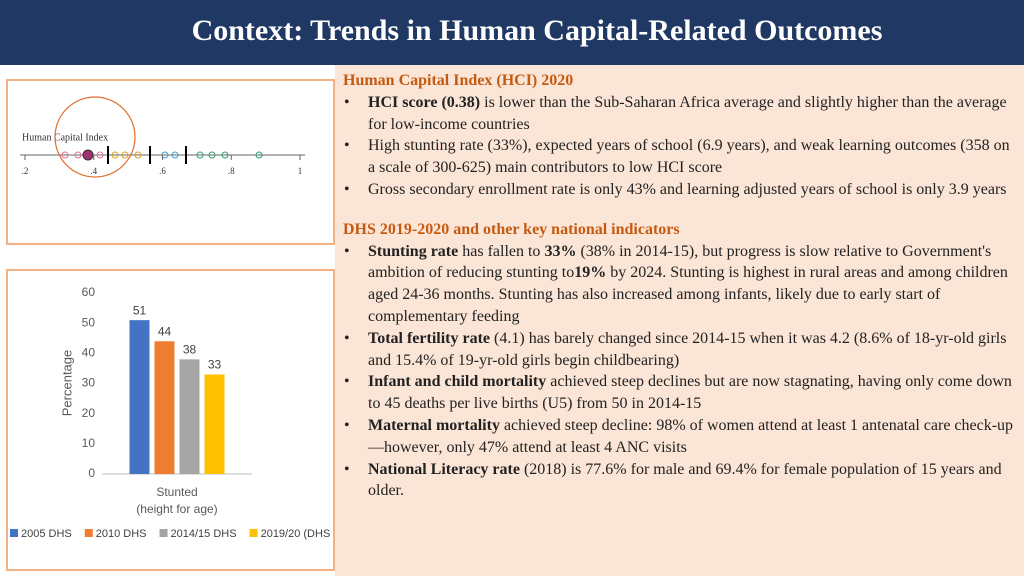  What do you see at coordinates (170, 162) in the screenshot?
I see `hci-frame` at bounding box center [170, 162].